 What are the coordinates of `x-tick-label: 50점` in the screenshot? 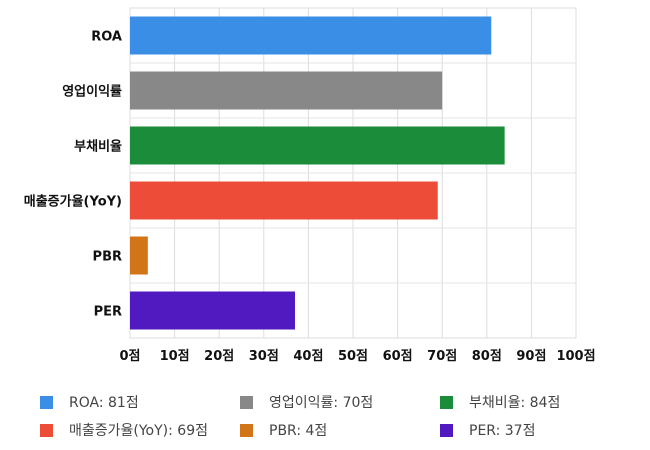 It's located at (353, 356).